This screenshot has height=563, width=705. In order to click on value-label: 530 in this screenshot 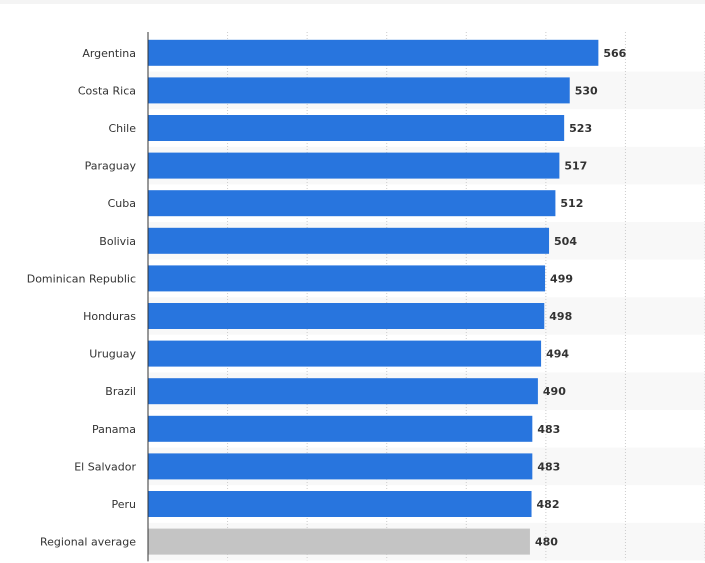, I will do `click(586, 90)`.